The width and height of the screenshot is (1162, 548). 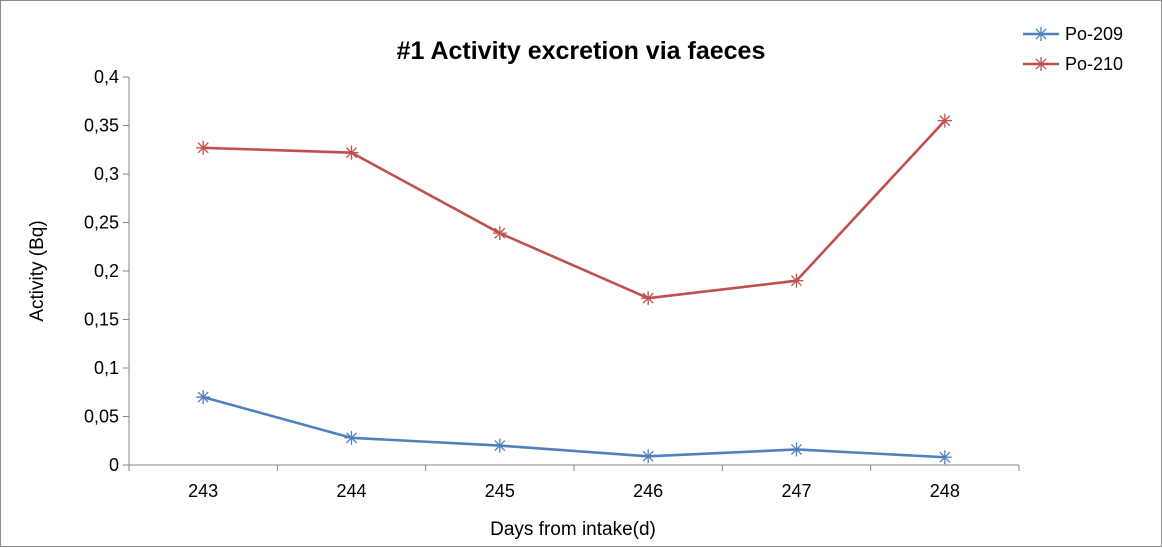 I want to click on y-tick-label: 0,05, so click(x=101, y=417).